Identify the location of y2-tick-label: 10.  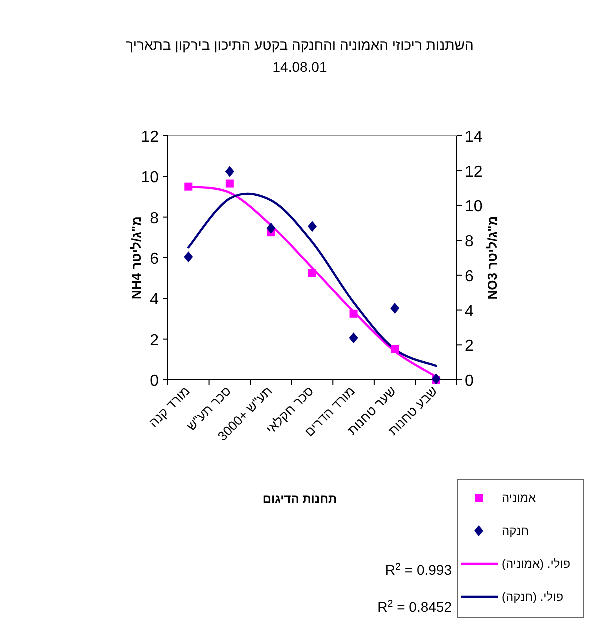
(474, 207).